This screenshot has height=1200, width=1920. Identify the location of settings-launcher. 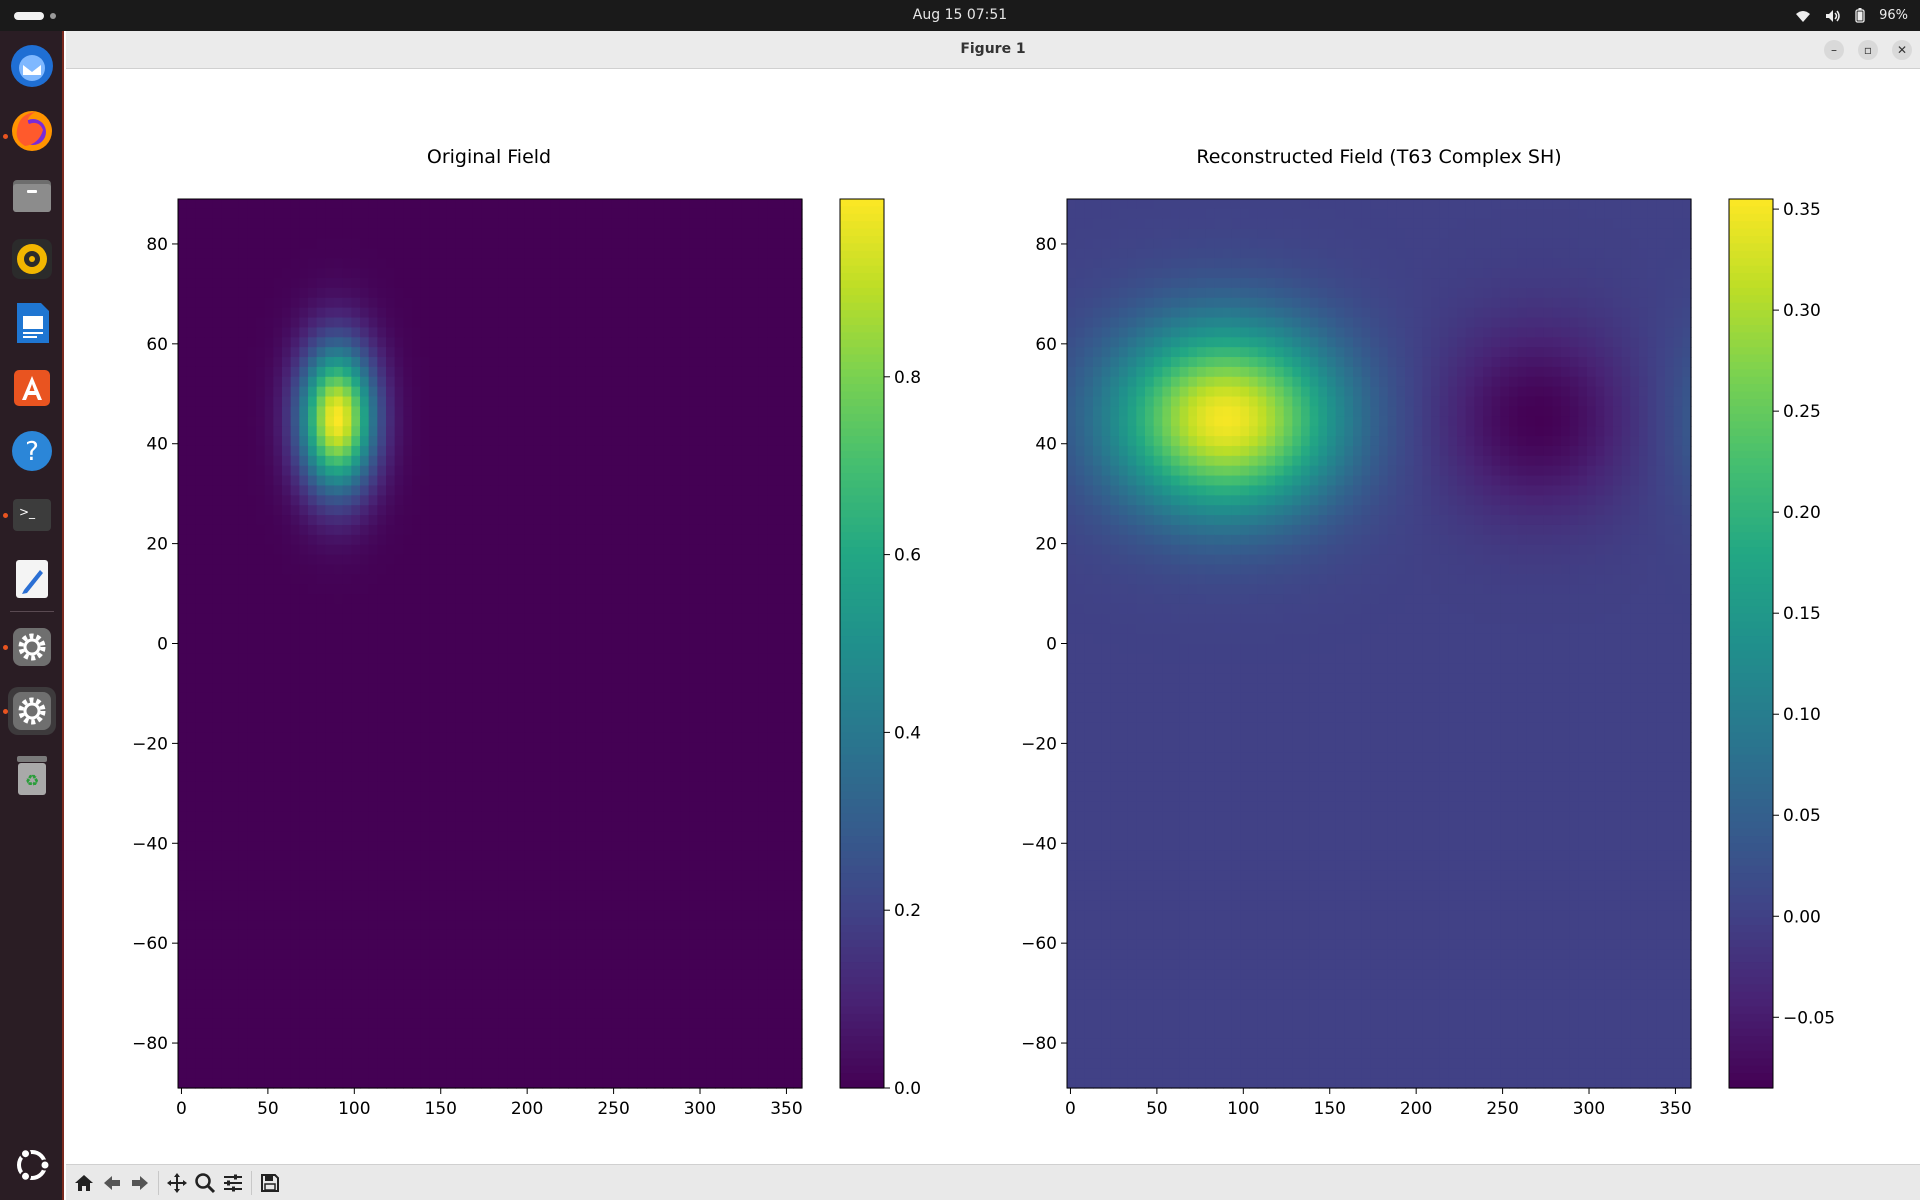
(32, 647).